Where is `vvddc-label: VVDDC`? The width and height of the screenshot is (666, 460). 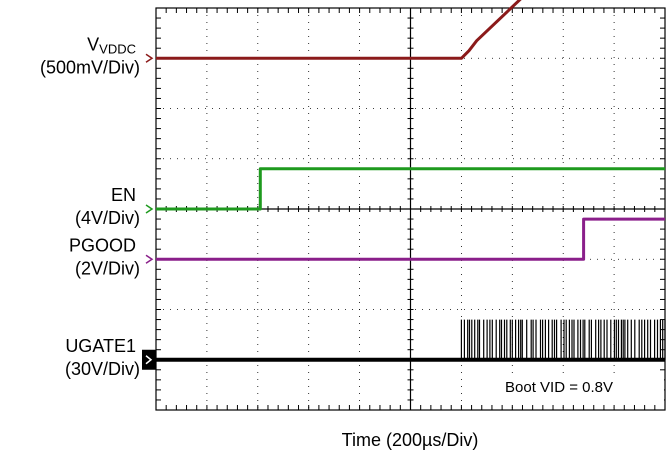 vvddc-label: VVDDC is located at coordinates (111, 45).